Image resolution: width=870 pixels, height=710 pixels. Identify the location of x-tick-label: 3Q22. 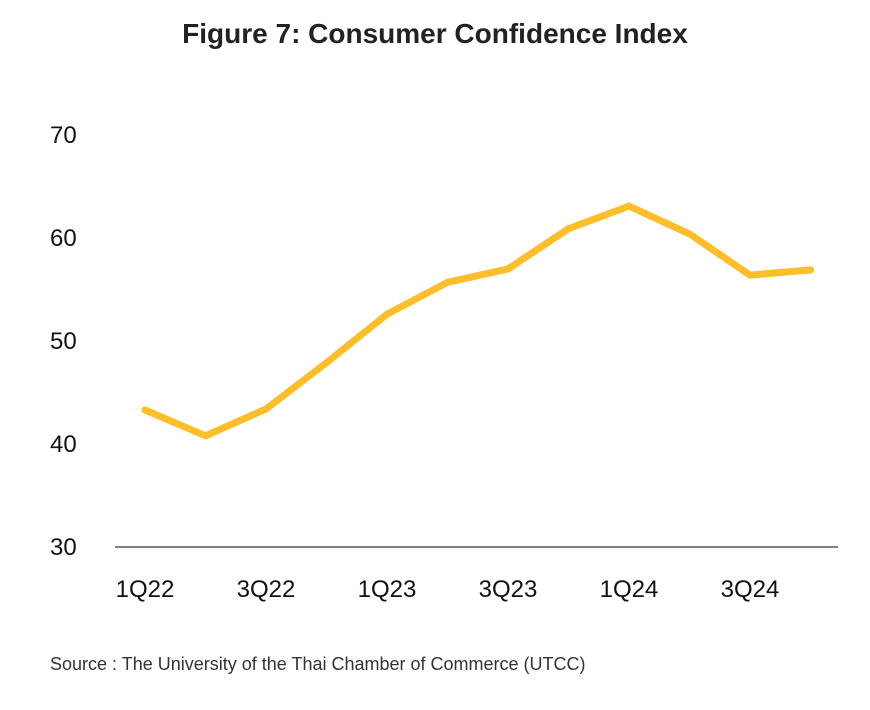
(266, 589).